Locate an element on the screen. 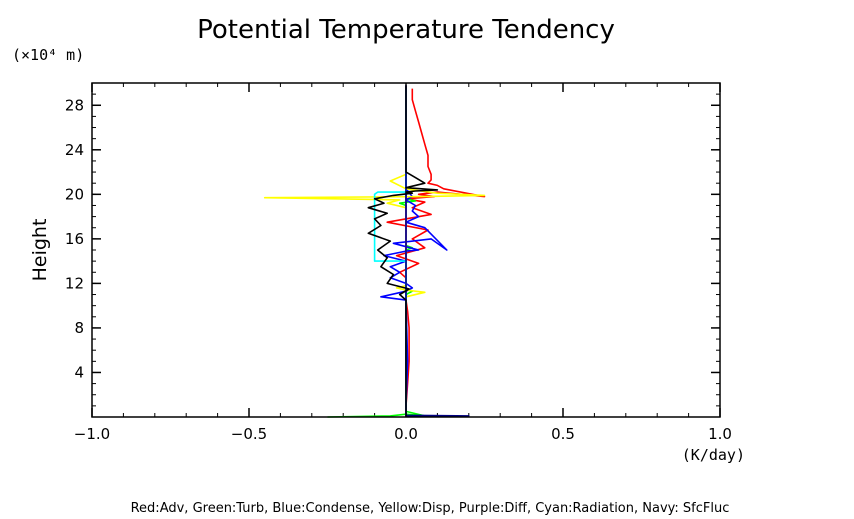 Image resolution: width=854 pixels, height=519 pixels. series-line-adv is located at coordinates (436, 252).